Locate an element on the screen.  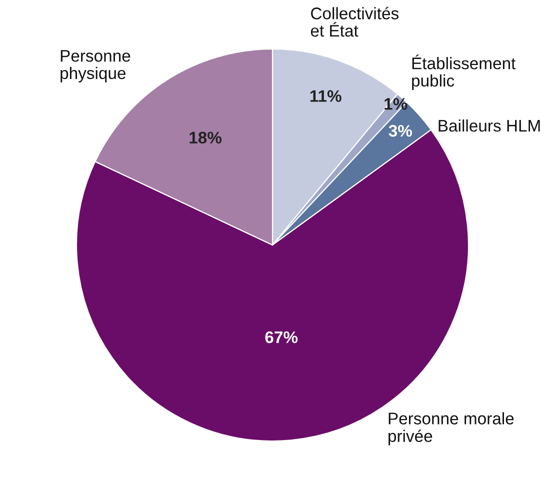
data-label: 67% is located at coordinates (281, 337).